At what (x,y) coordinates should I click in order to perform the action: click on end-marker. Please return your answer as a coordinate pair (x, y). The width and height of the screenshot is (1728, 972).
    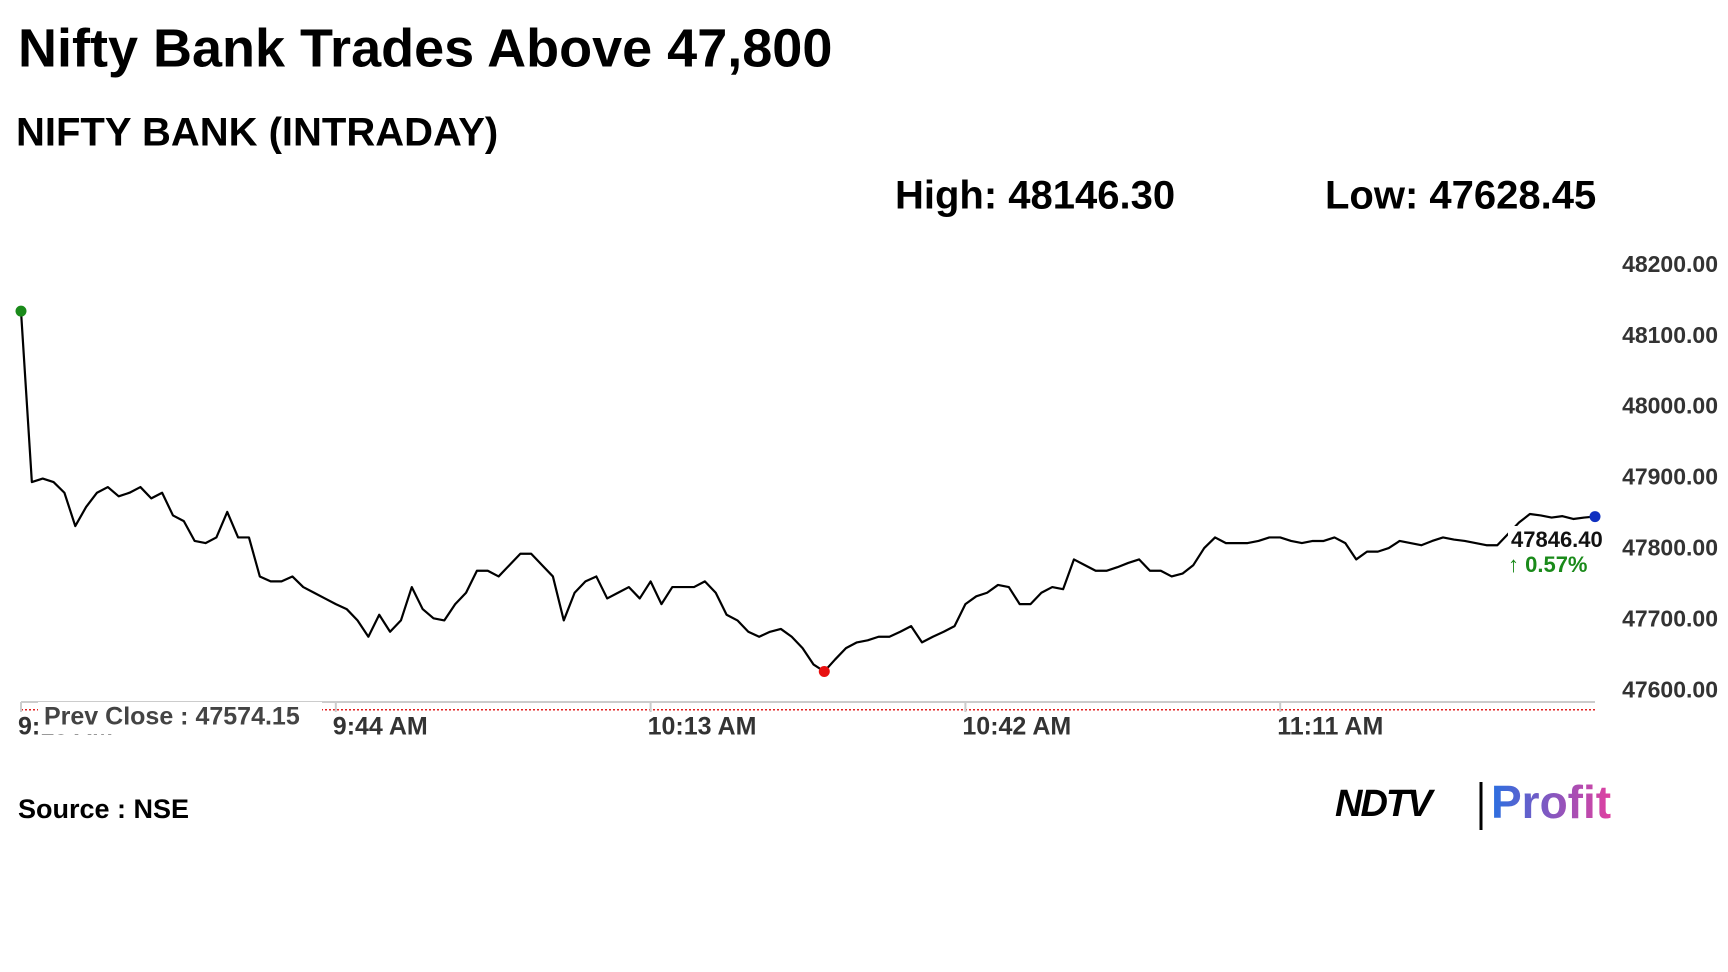
    Looking at the image, I should click on (1595, 517).